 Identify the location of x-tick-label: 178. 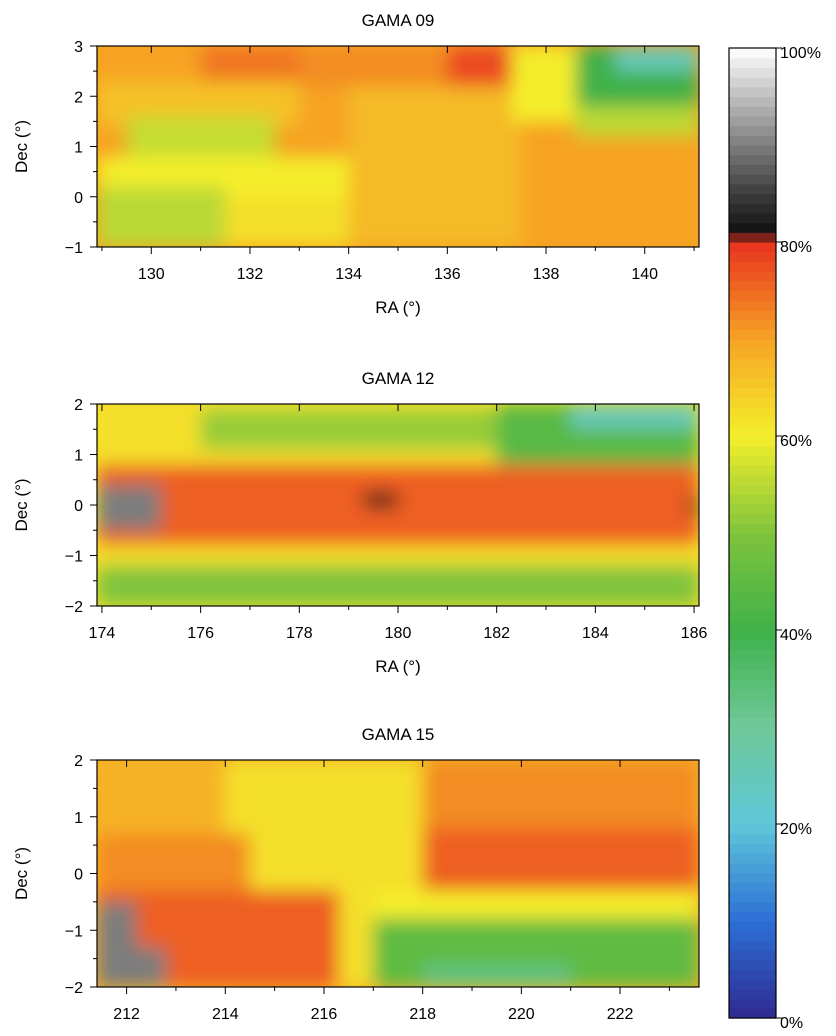
(299, 633).